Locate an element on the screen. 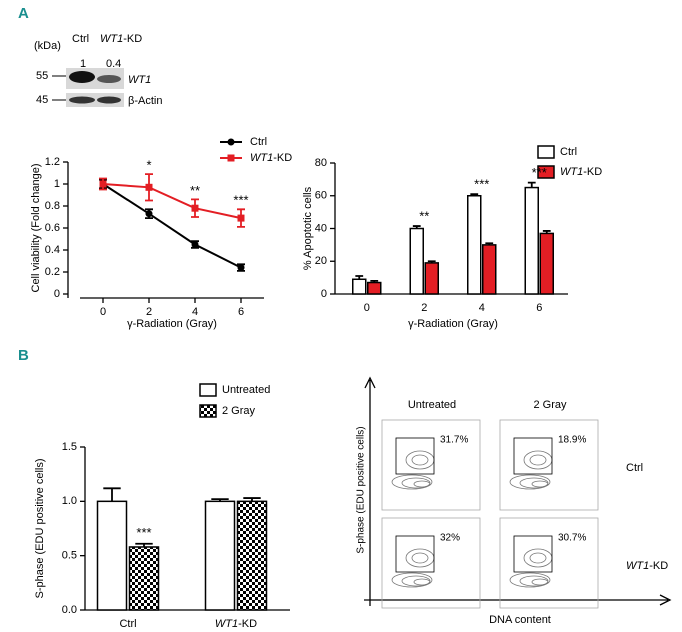  x-tick-label: Ctrl is located at coordinates (127, 624).